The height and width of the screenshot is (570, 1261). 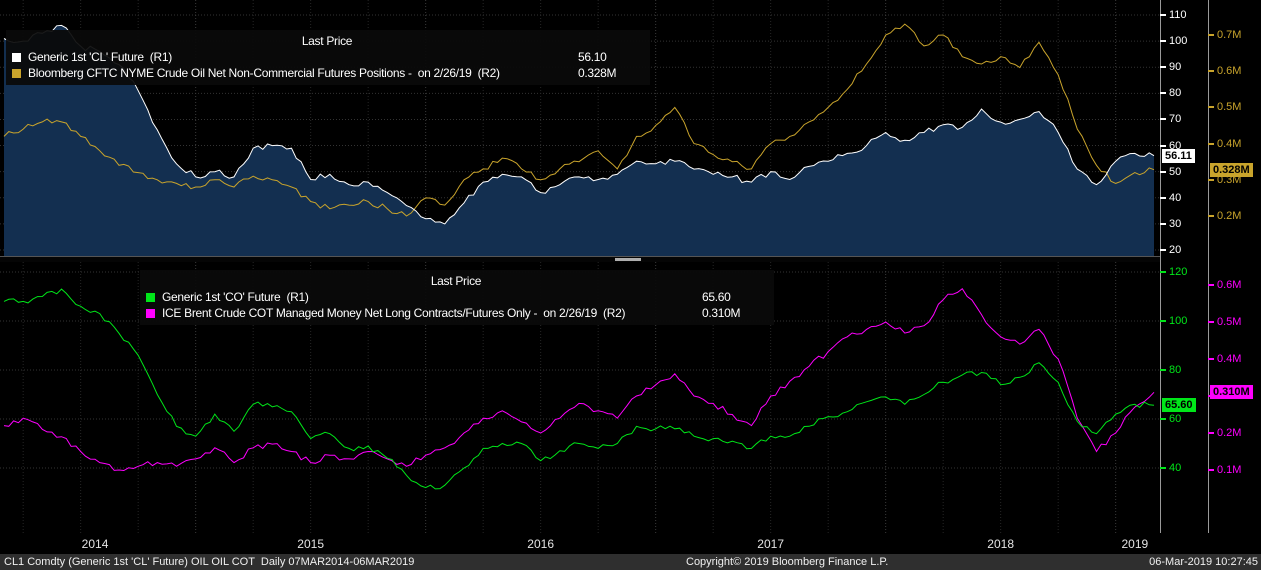 I want to click on axis-tick-label: 0.3M, so click(x=1229, y=179).